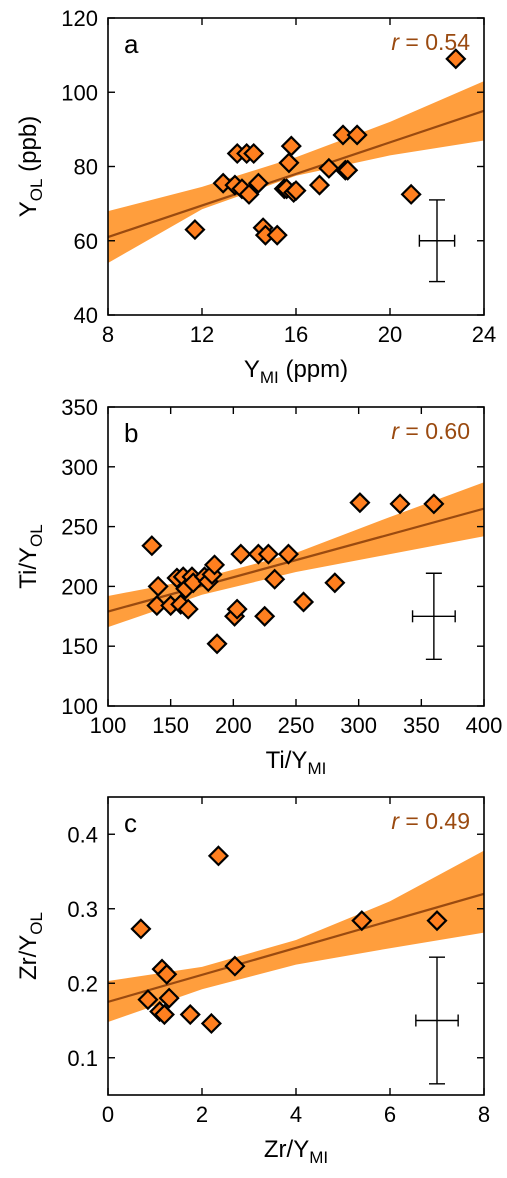 Image resolution: width=507 pixels, height=1178 pixels. Describe the element at coordinates (82, 1058) in the screenshot. I see `y-tick-label: 0.1` at that location.